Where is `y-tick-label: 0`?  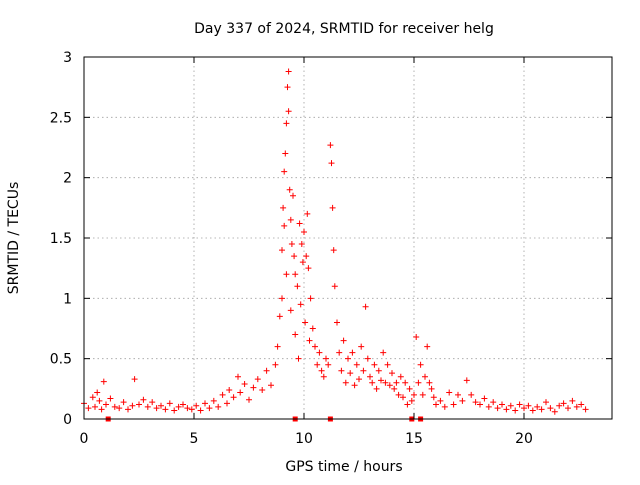 y-tick-label: 0 is located at coordinates (67, 420).